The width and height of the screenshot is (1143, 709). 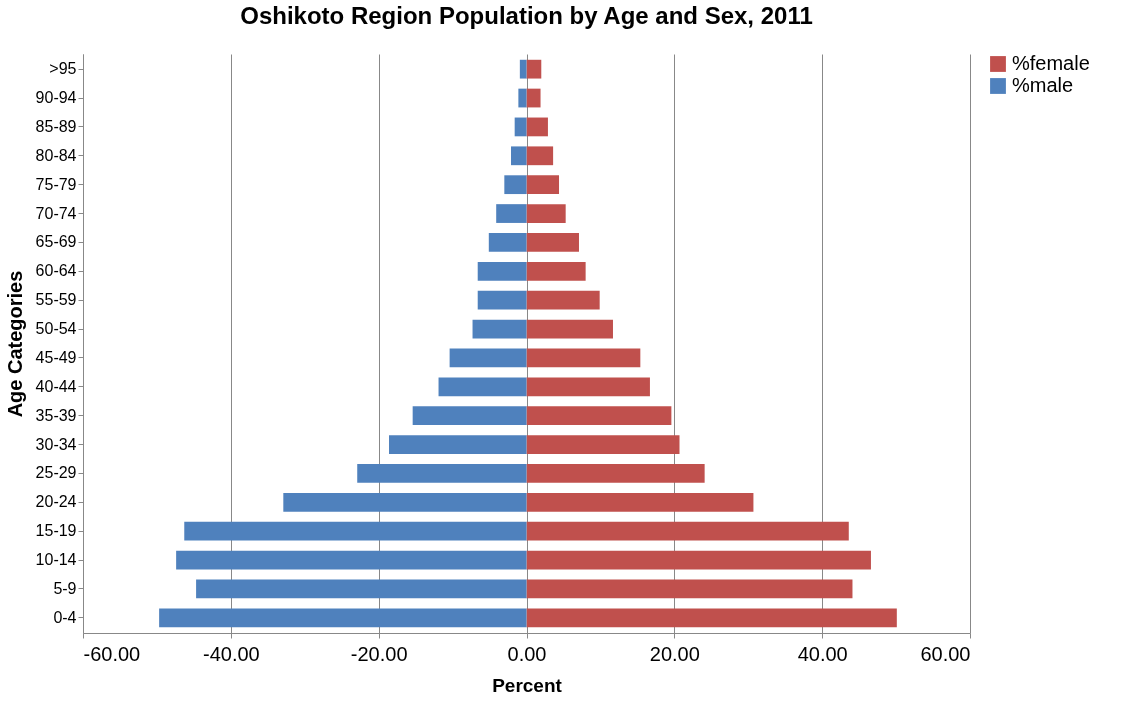 I want to click on y-tick-label: 75-79, so click(x=56, y=184).